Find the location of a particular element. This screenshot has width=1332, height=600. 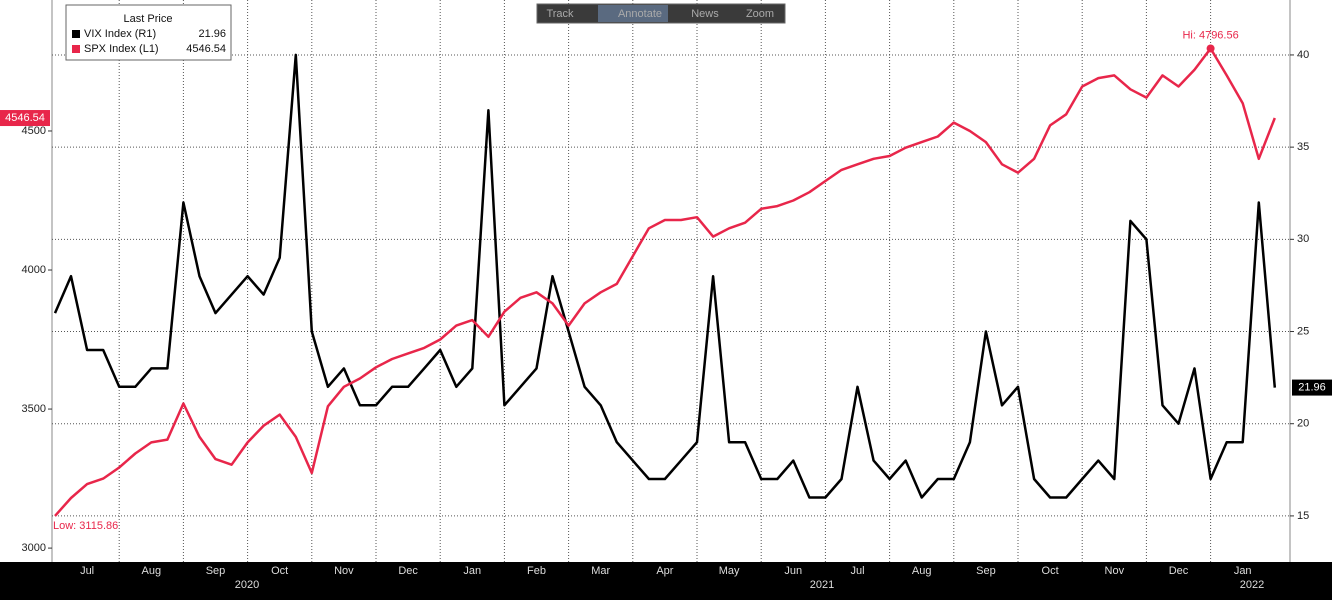

y2-tick-label: 15 is located at coordinates (1303, 516).